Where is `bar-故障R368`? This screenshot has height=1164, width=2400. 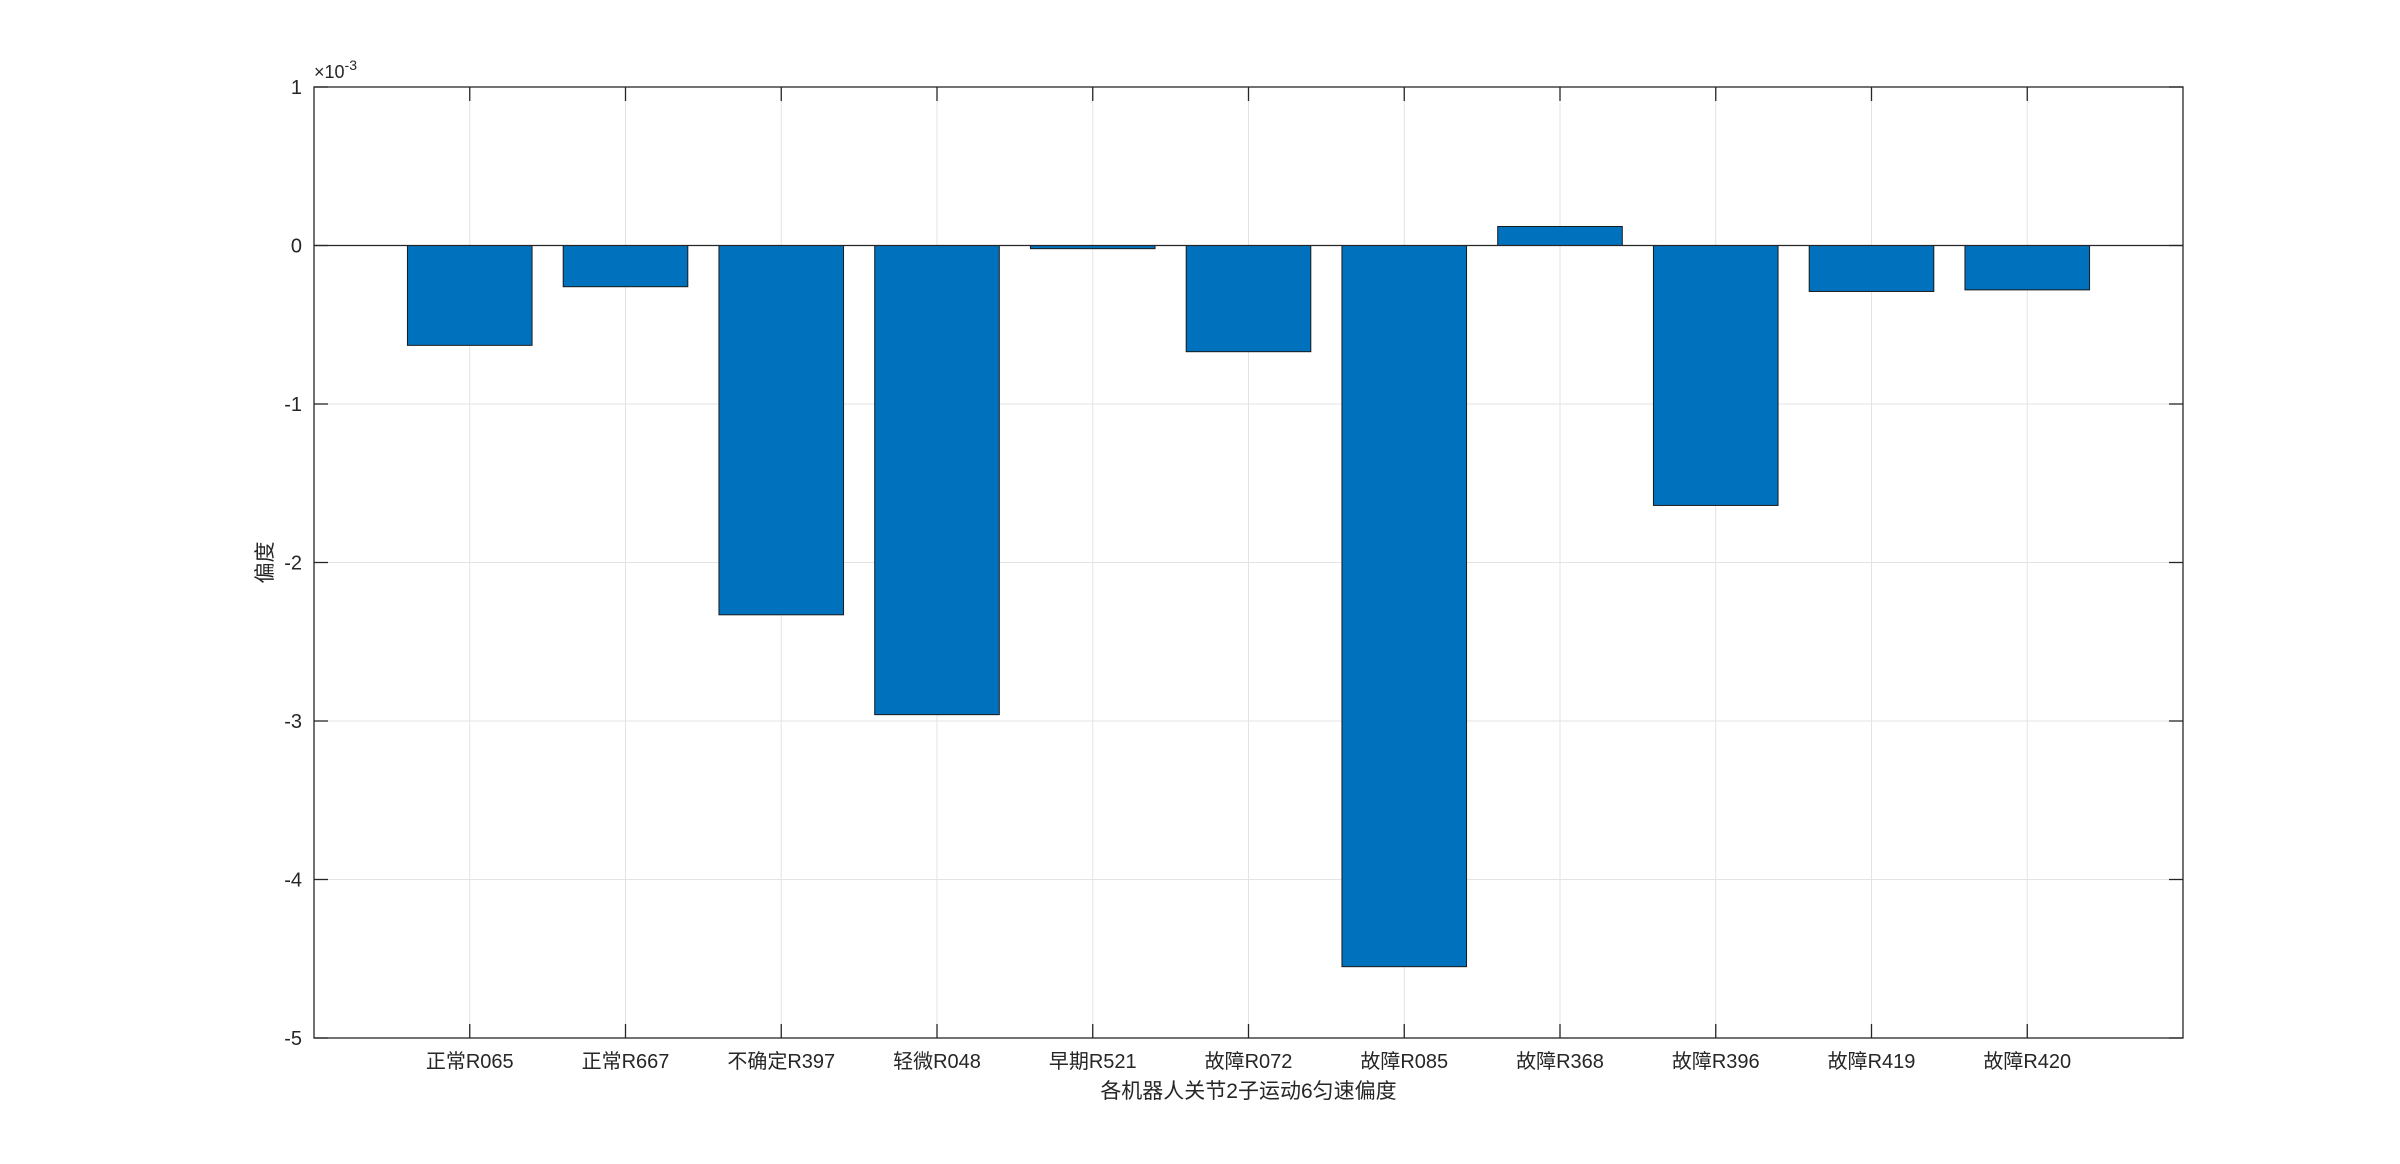 bar-故障R368 is located at coordinates (1560, 235).